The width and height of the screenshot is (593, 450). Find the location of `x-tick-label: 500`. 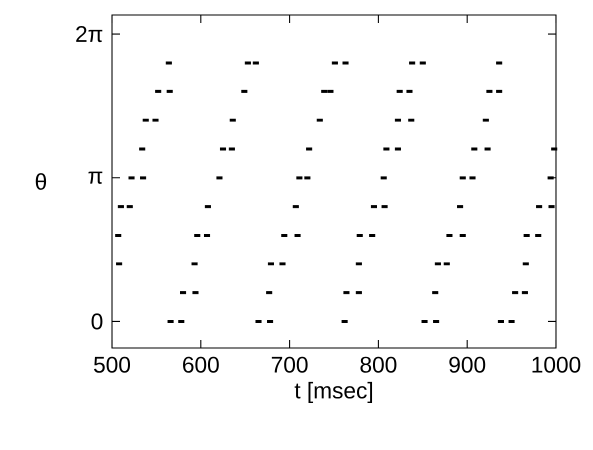

x-tick-label: 500 is located at coordinates (112, 364).